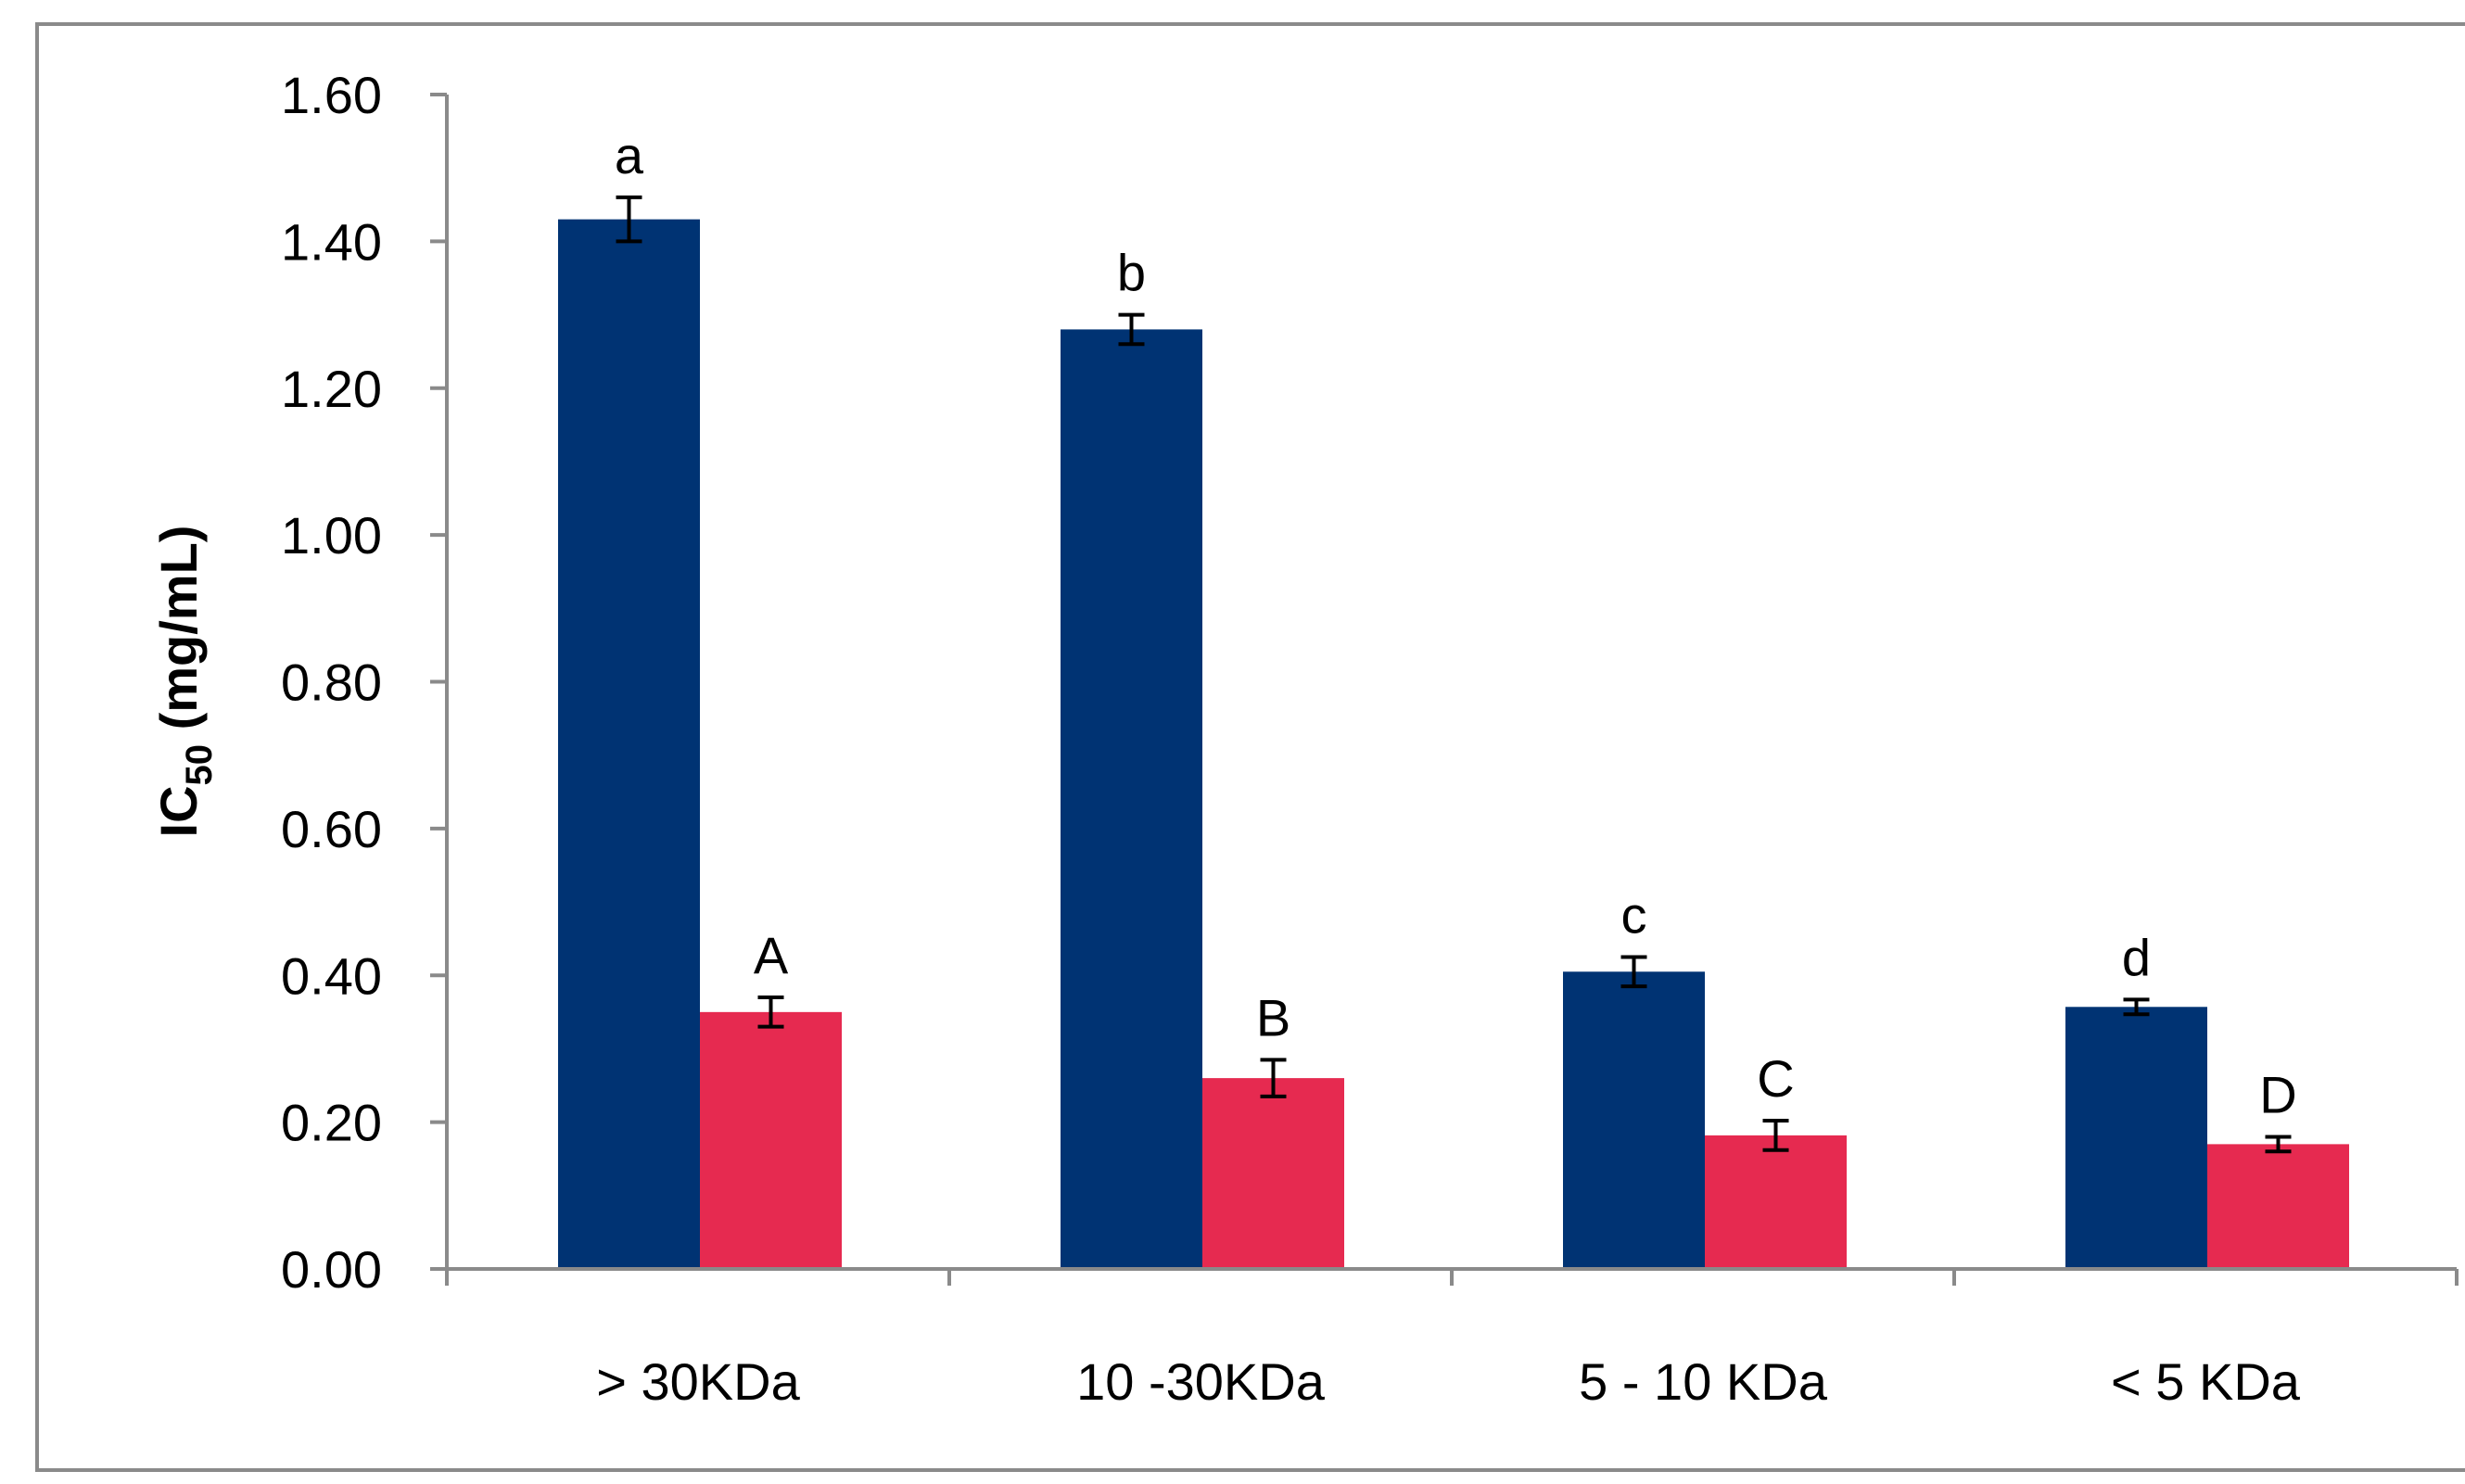 This screenshot has width=2465, height=1484. I want to click on significance-letter: D, so click(2277, 1094).